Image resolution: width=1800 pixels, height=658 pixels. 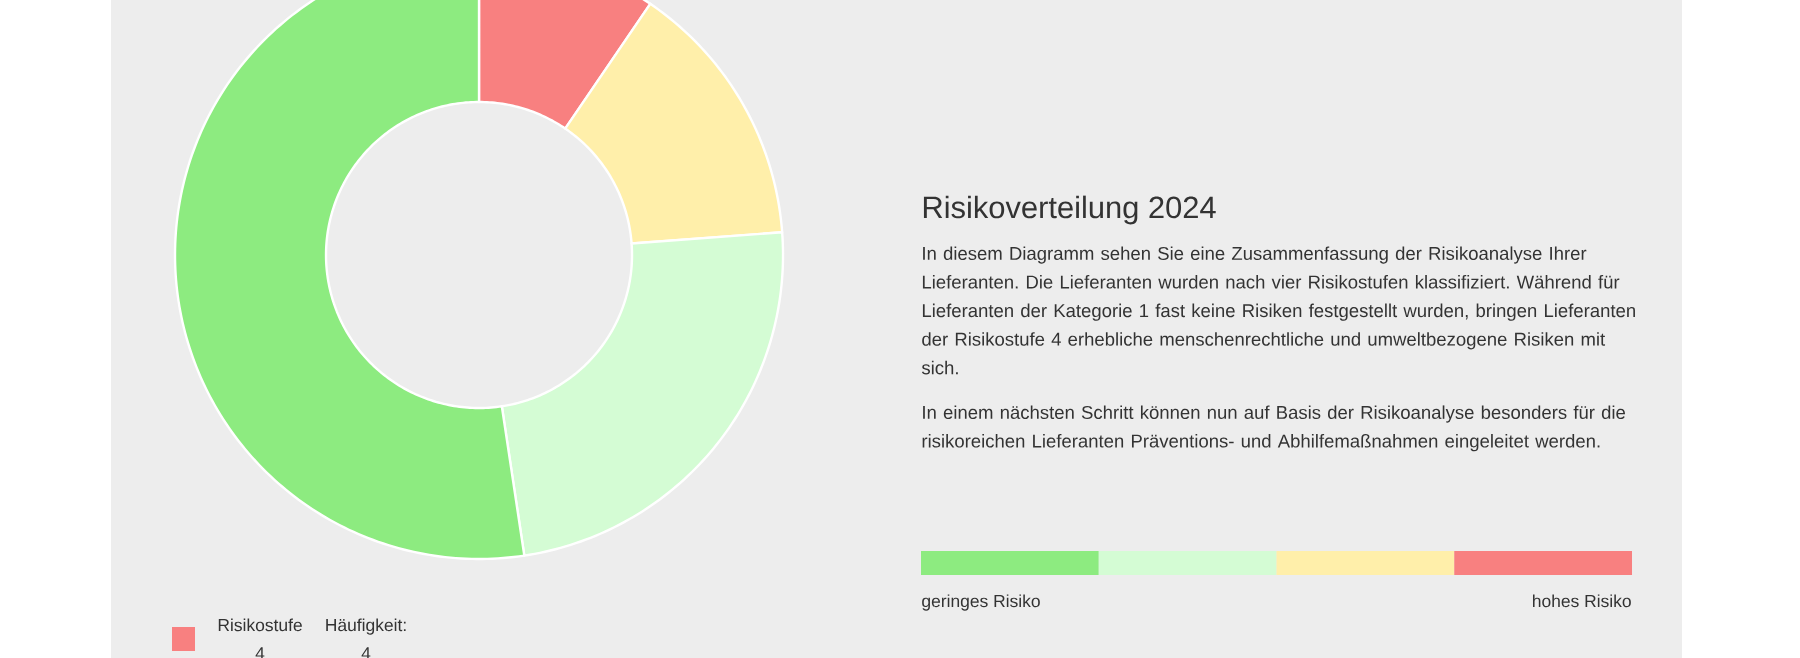 What do you see at coordinates (1582, 601) in the screenshot?
I see `text: hohes Risiko` at bounding box center [1582, 601].